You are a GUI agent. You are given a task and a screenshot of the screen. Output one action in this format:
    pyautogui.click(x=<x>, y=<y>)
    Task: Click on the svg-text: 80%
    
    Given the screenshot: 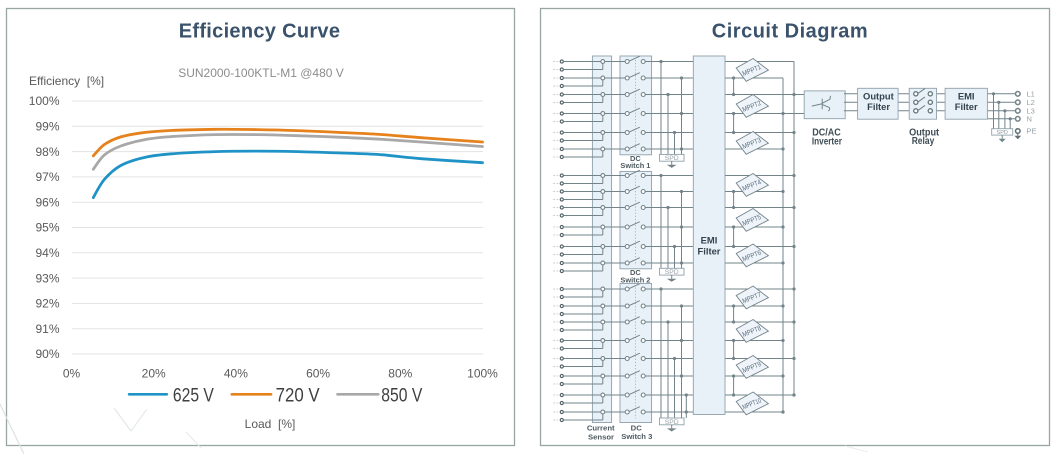 What is the action you would take?
    pyautogui.click(x=400, y=374)
    